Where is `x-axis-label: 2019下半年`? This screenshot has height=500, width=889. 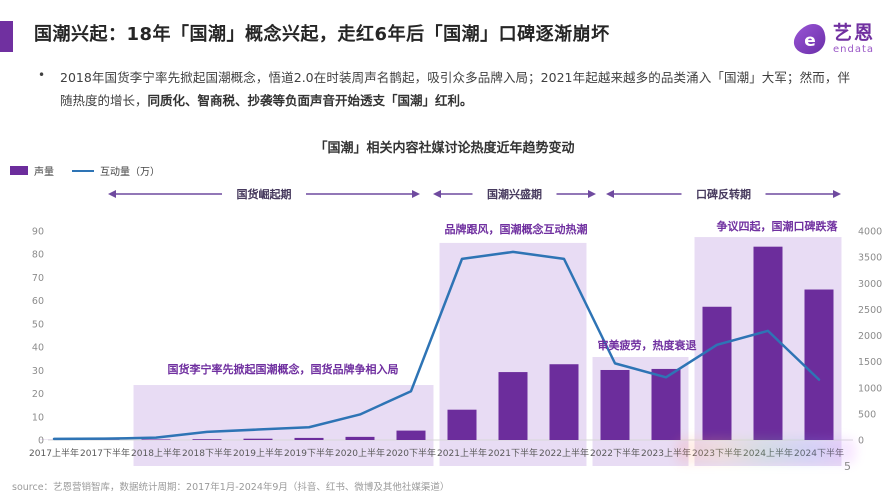
x-axis-label: 2019下半年 is located at coordinates (309, 453).